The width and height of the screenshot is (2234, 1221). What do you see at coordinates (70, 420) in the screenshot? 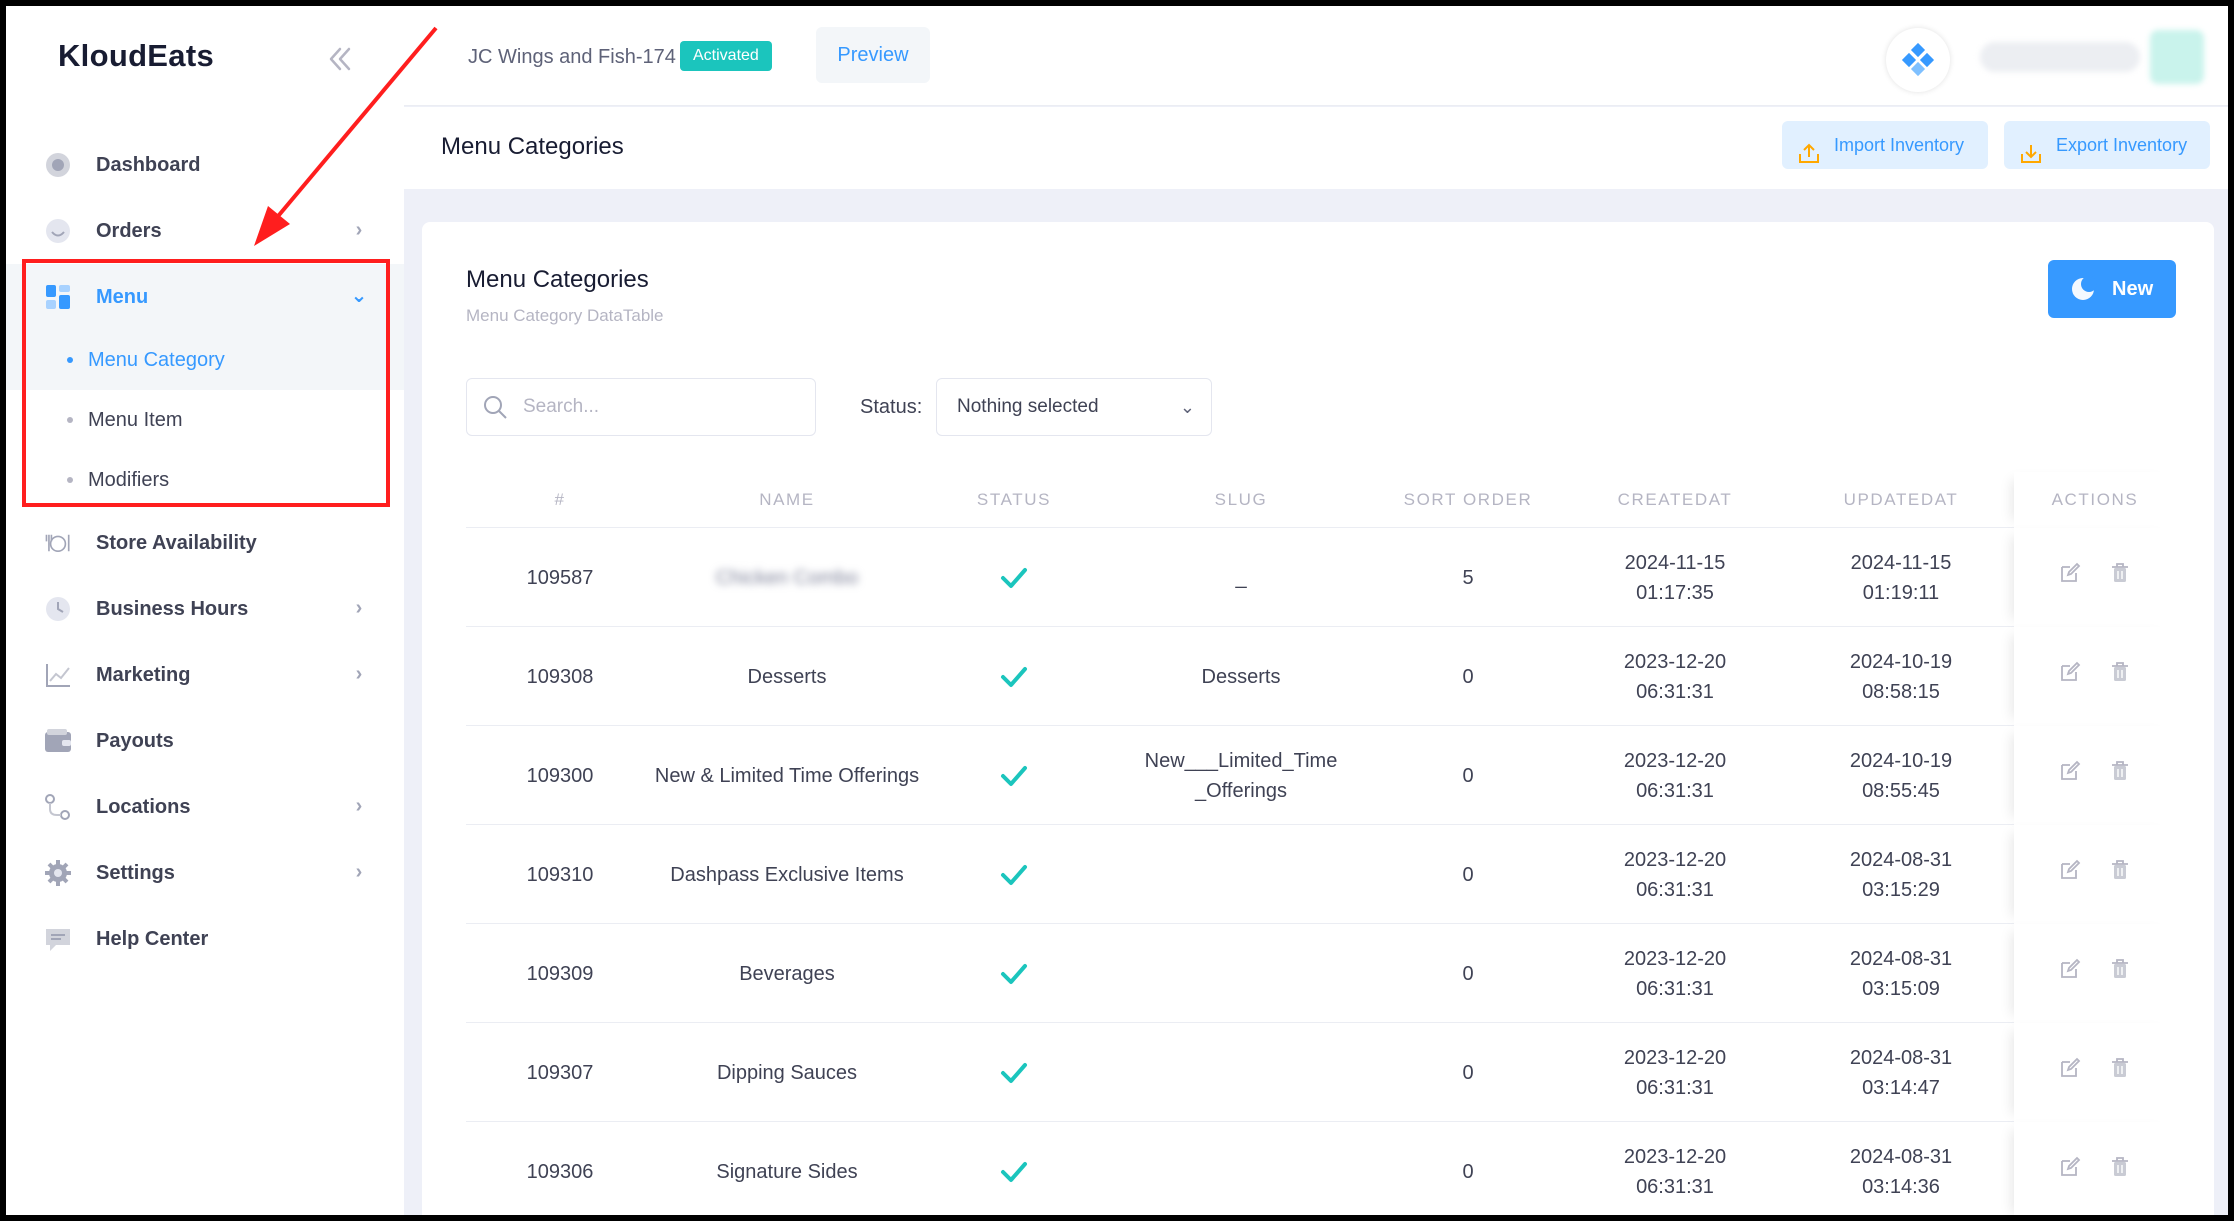
I see `bullet-icon` at bounding box center [70, 420].